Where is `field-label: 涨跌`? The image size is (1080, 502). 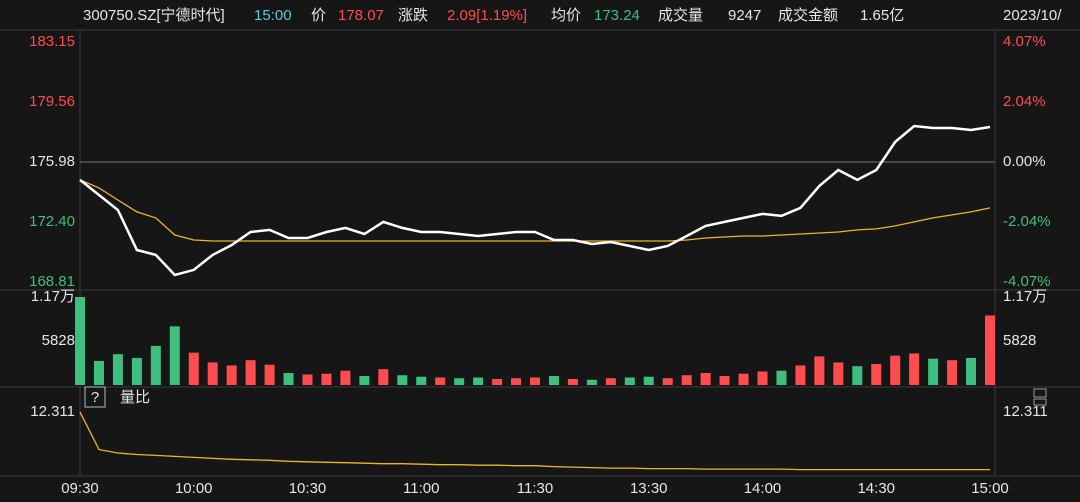
field-label: 涨跌 is located at coordinates (413, 15).